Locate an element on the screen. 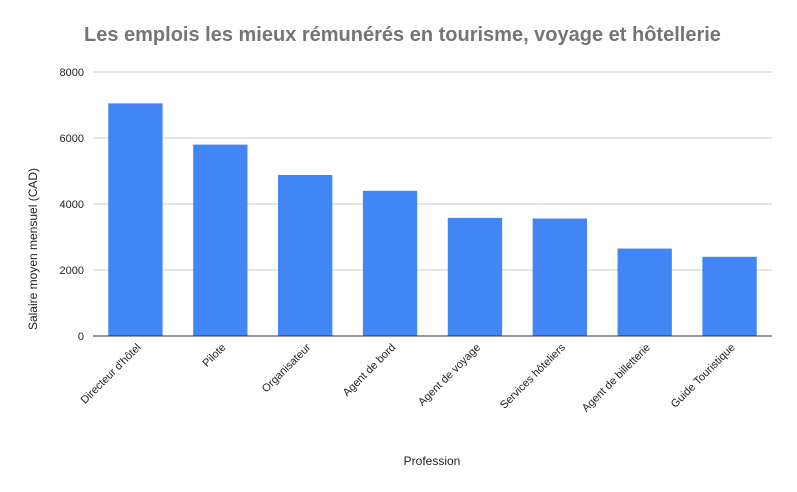  x-tick-label: Agent de bord is located at coordinates (369, 370).